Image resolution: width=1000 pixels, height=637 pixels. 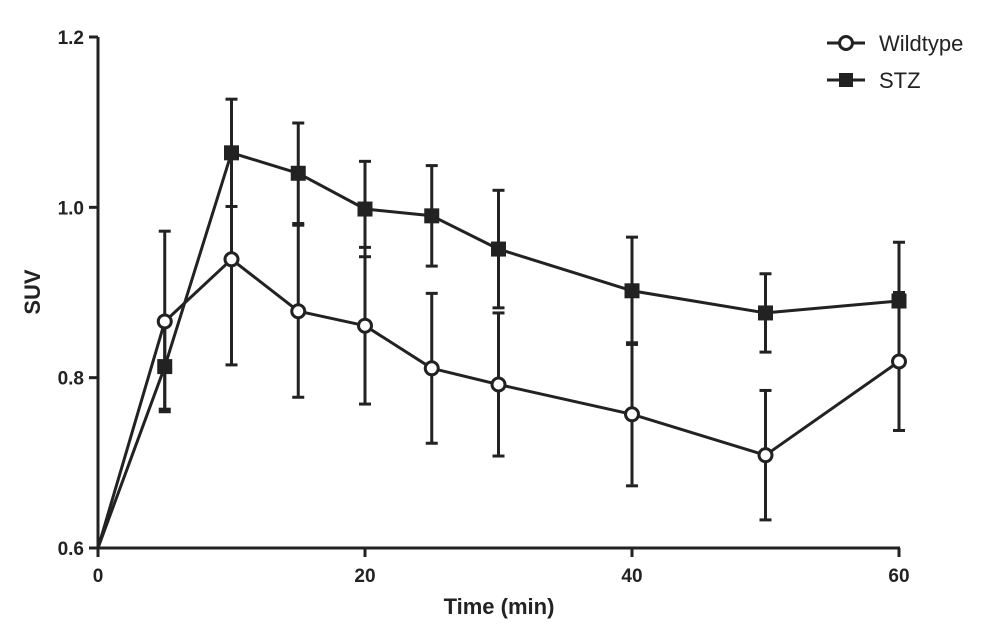 What do you see at coordinates (631, 576) in the screenshot?
I see `x-tick-label: 40` at bounding box center [631, 576].